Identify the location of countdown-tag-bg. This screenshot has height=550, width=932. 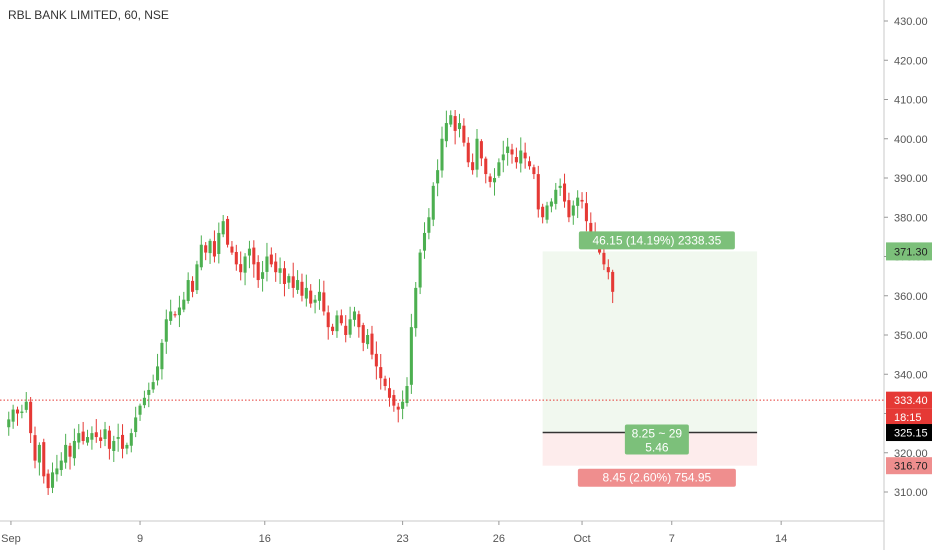
(909, 417).